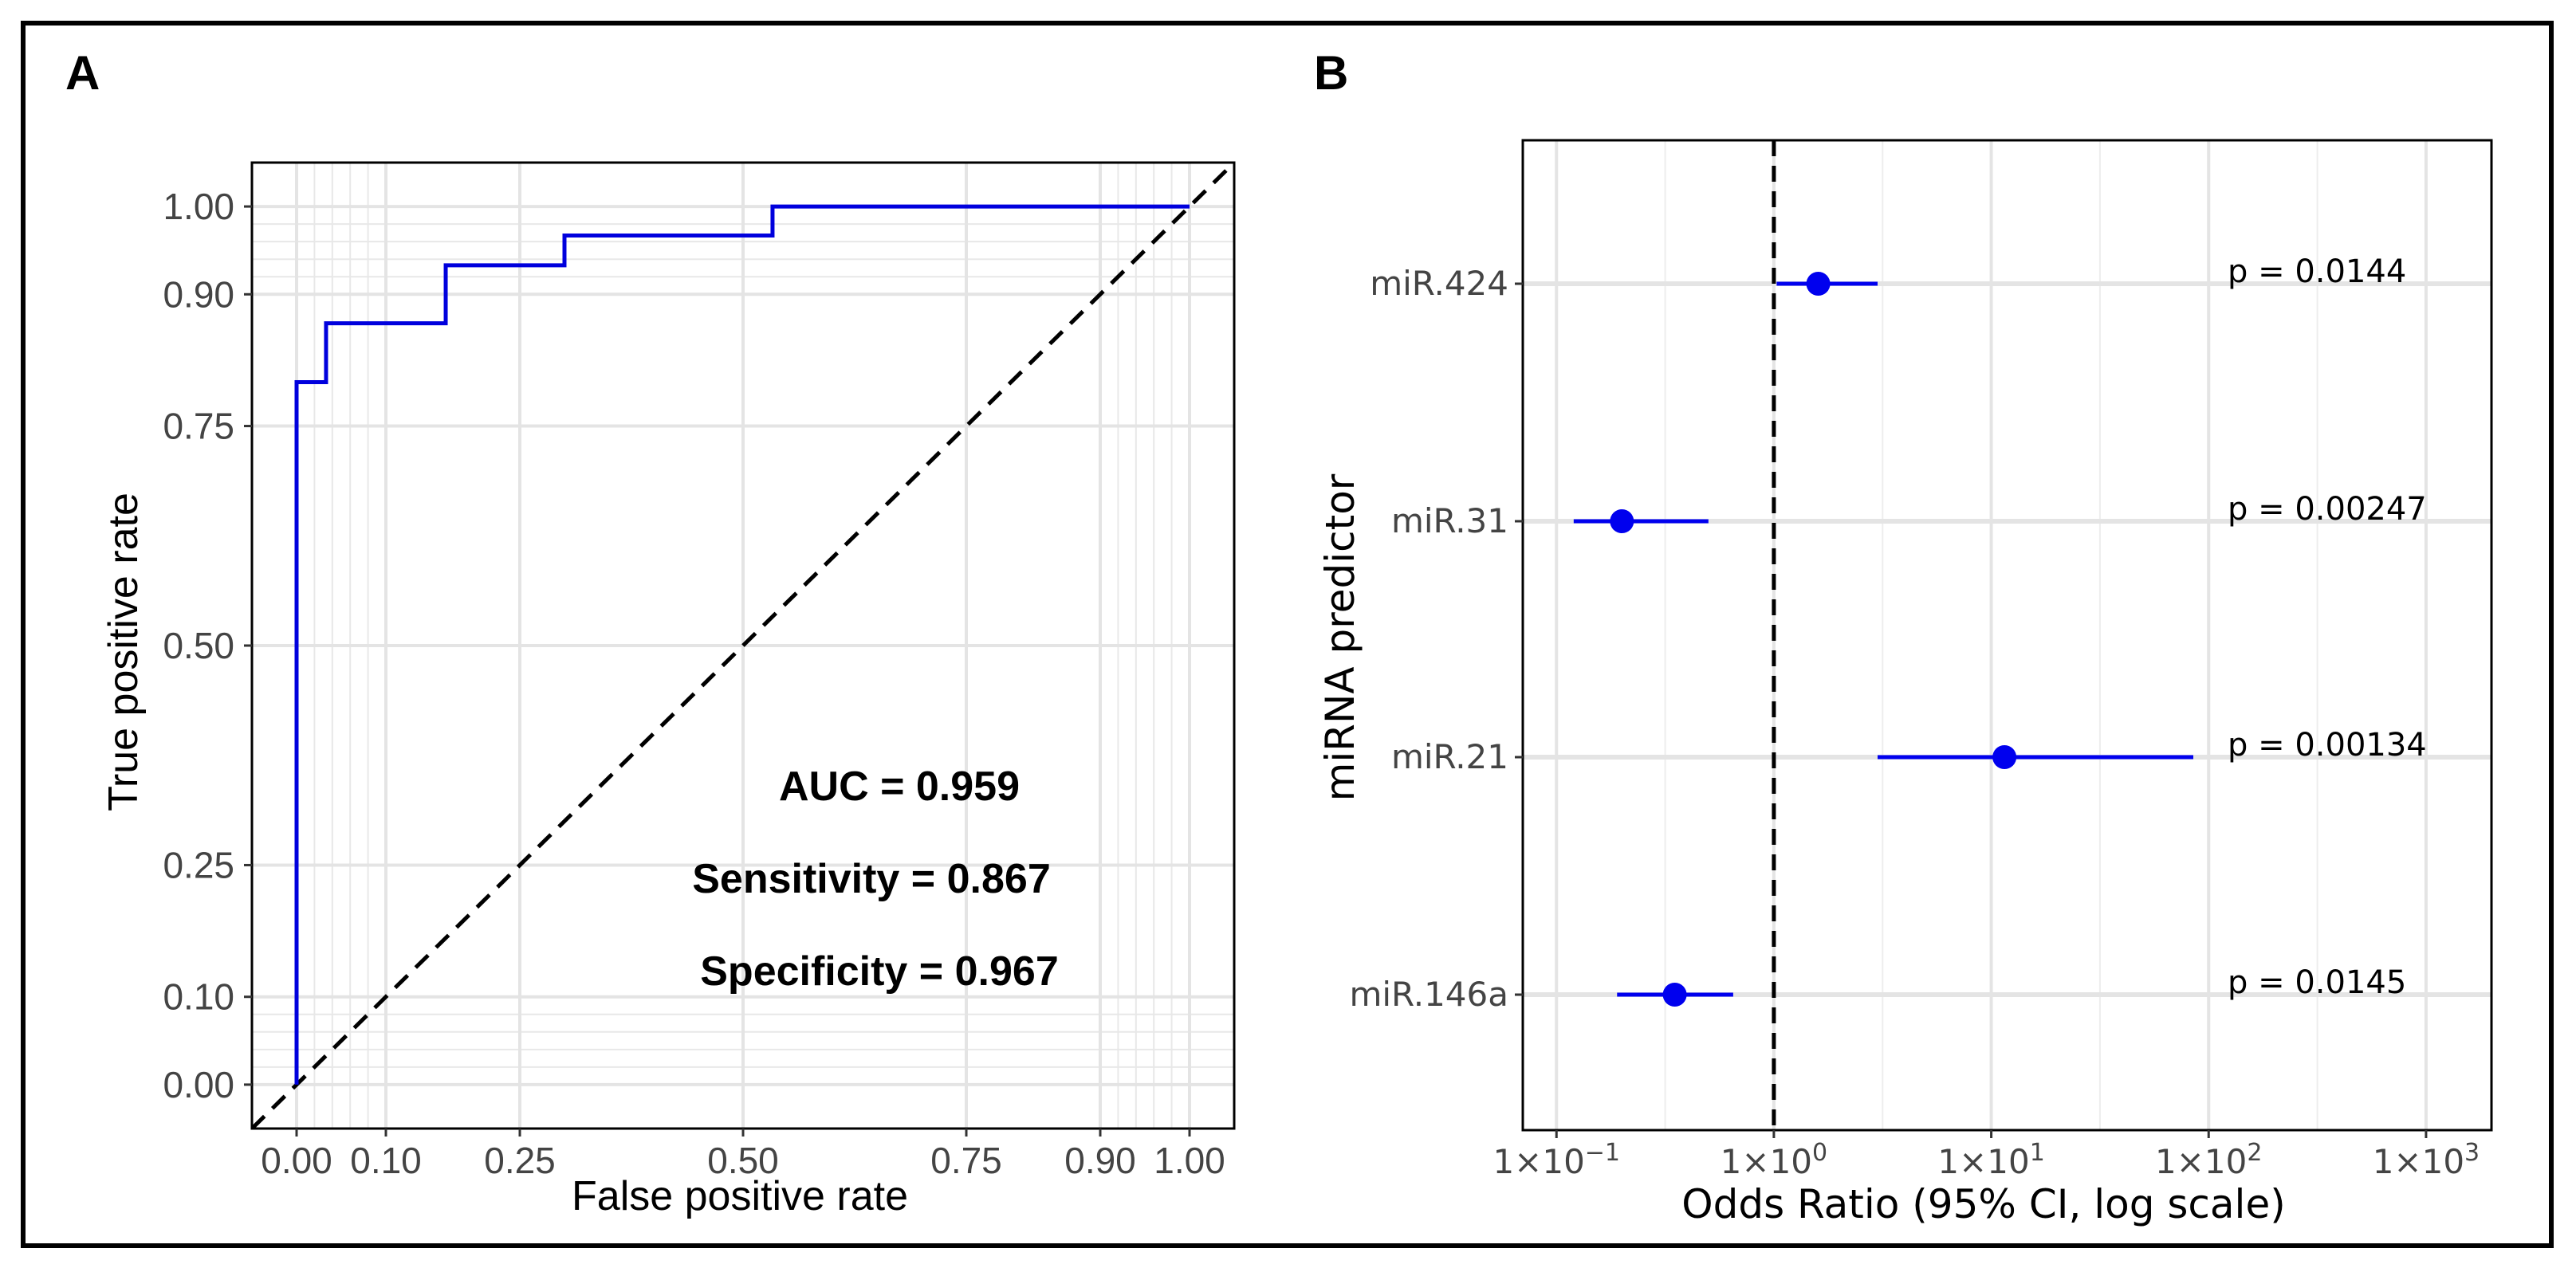  Describe the element at coordinates (1449, 520) in the screenshot. I see `forest-y-tick-label: miR.31` at that location.